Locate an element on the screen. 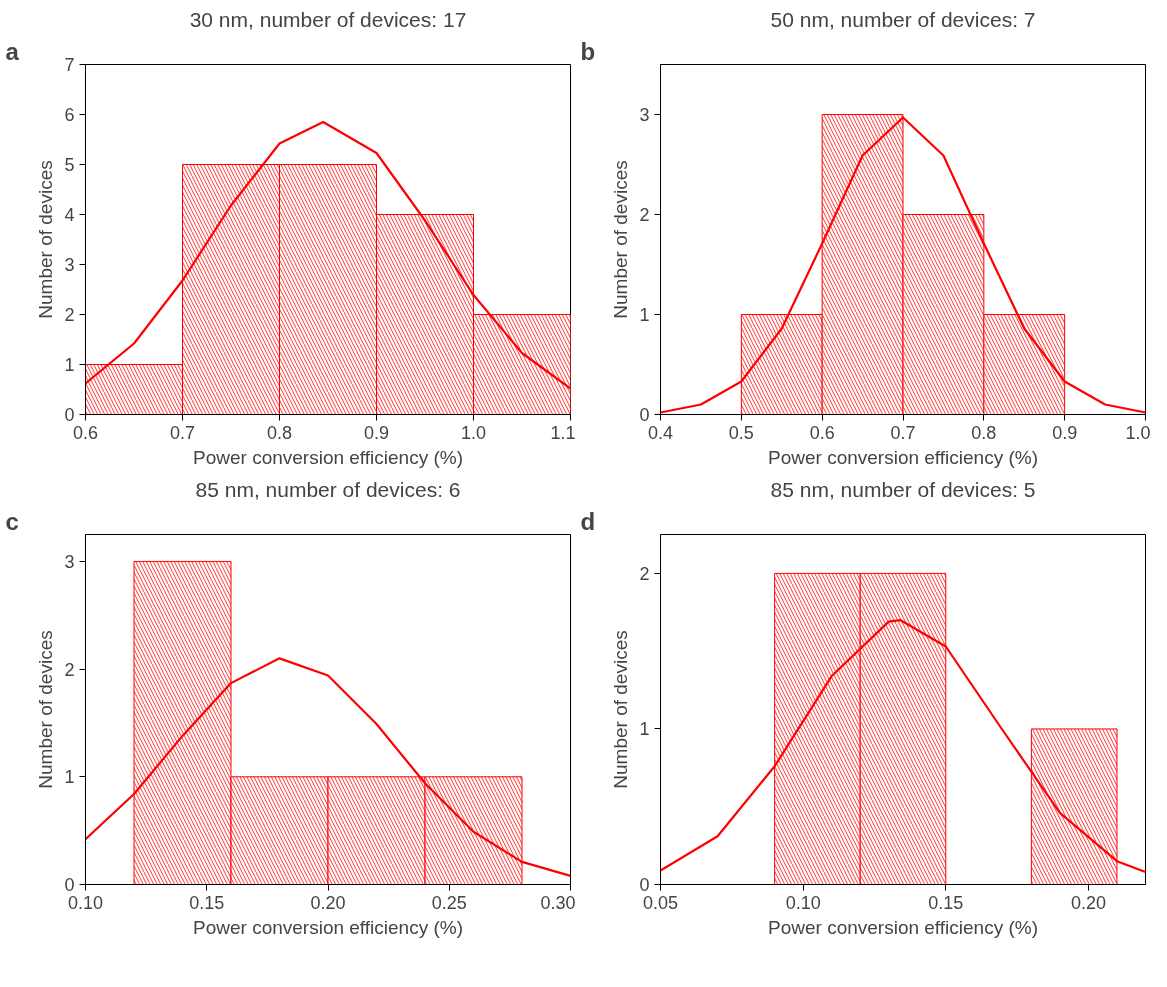 This screenshot has width=1167, height=987. x-tick-label: 0.4 is located at coordinates (660, 432).